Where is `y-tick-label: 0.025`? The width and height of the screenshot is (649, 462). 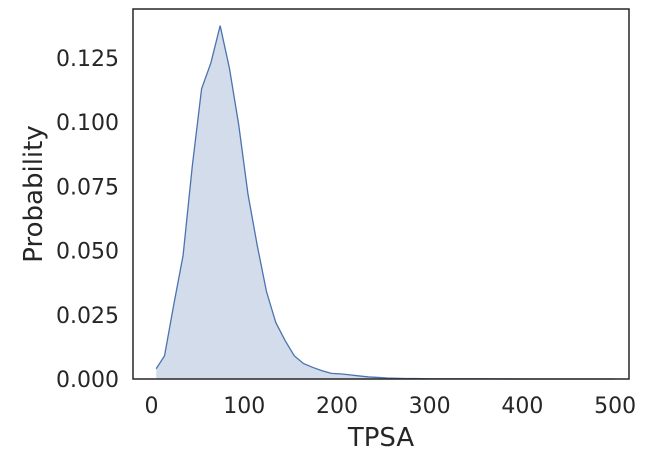
y-tick-label: 0.025 is located at coordinates (87, 316).